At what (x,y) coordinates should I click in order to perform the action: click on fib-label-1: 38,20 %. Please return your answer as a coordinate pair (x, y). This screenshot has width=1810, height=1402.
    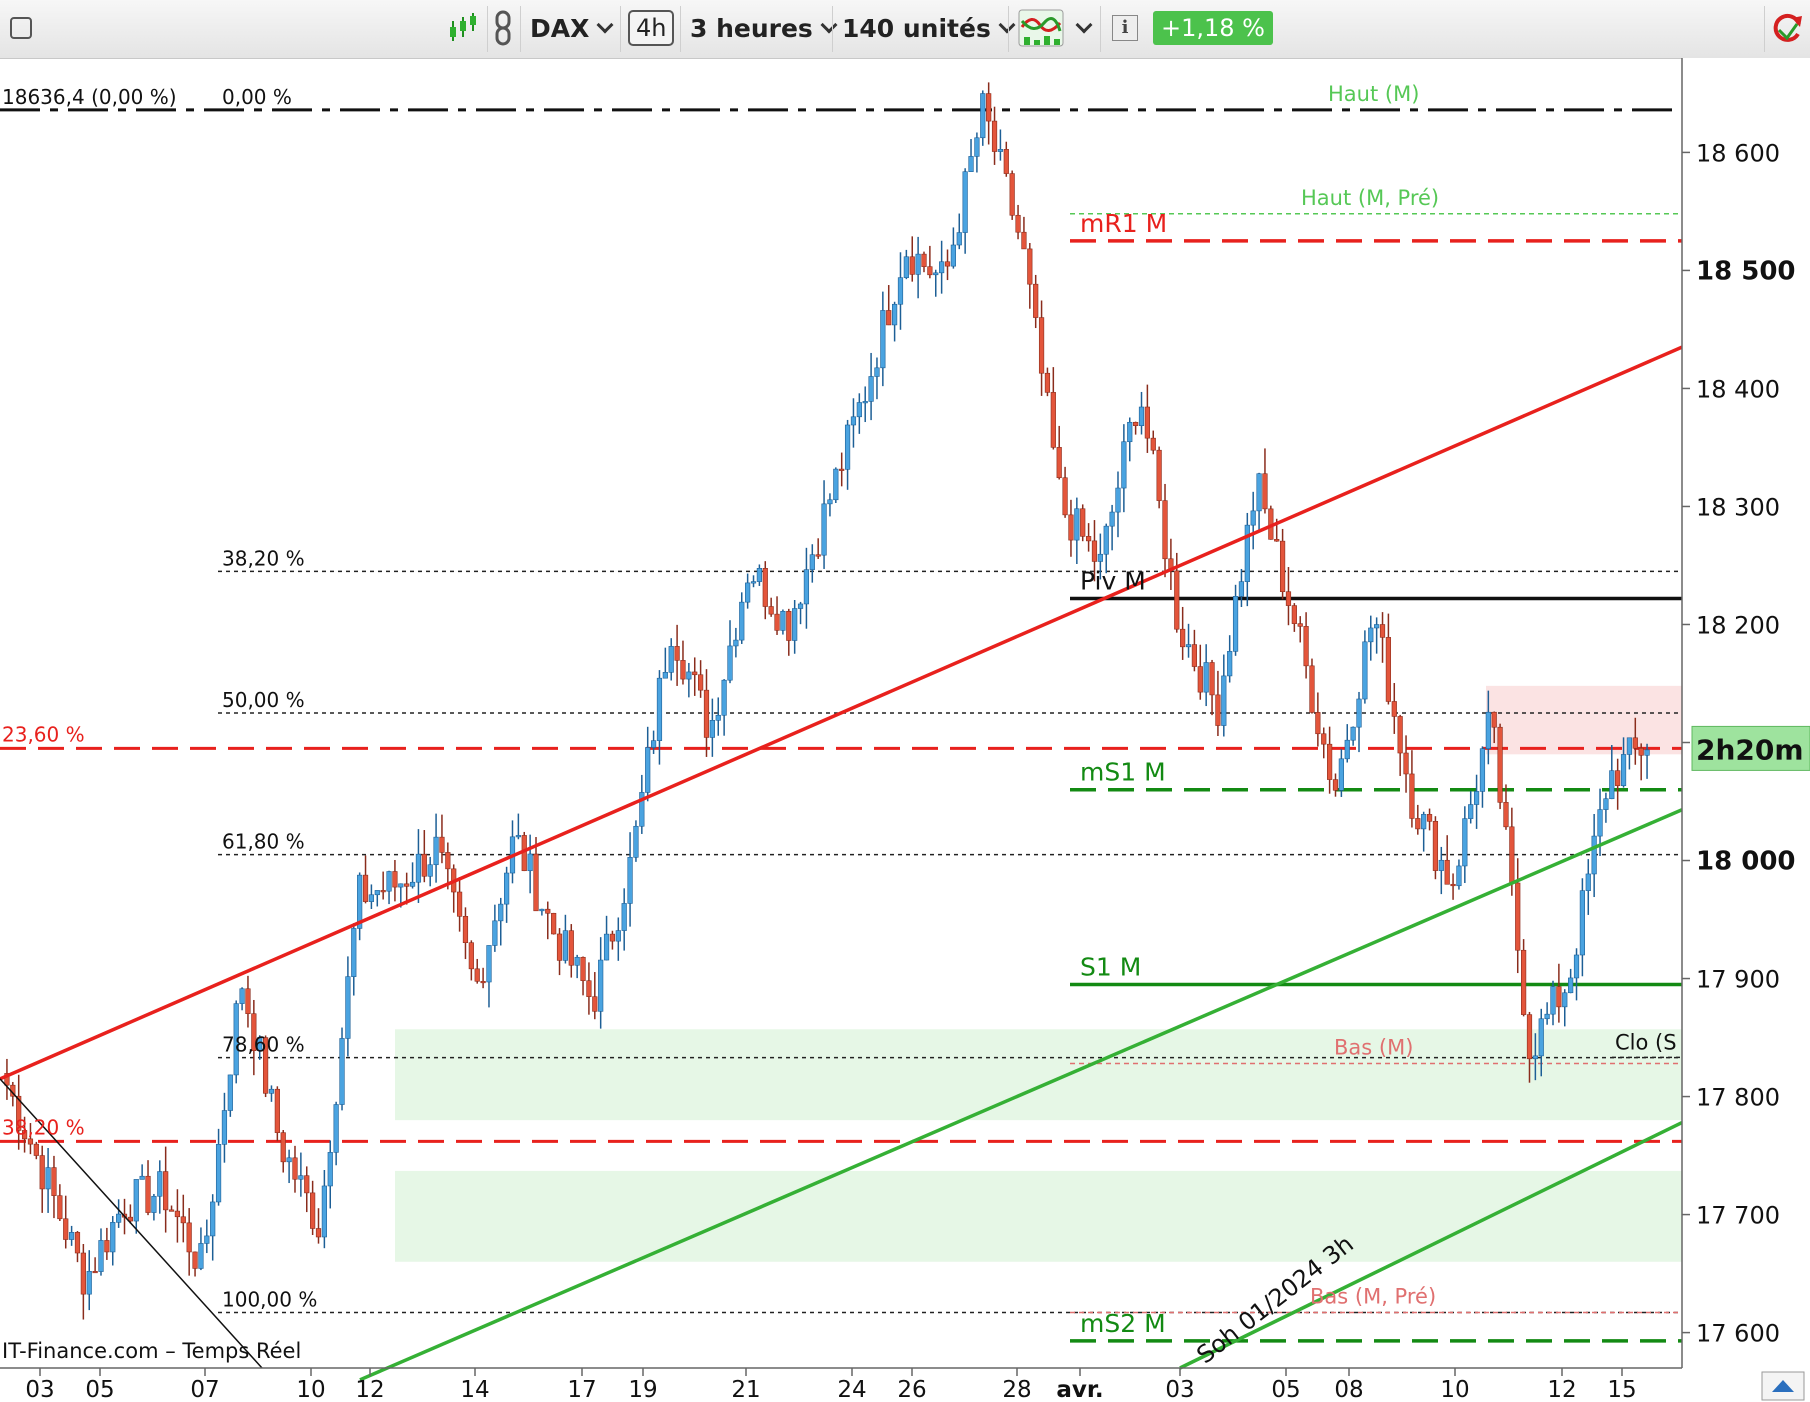
    Looking at the image, I should click on (263, 558).